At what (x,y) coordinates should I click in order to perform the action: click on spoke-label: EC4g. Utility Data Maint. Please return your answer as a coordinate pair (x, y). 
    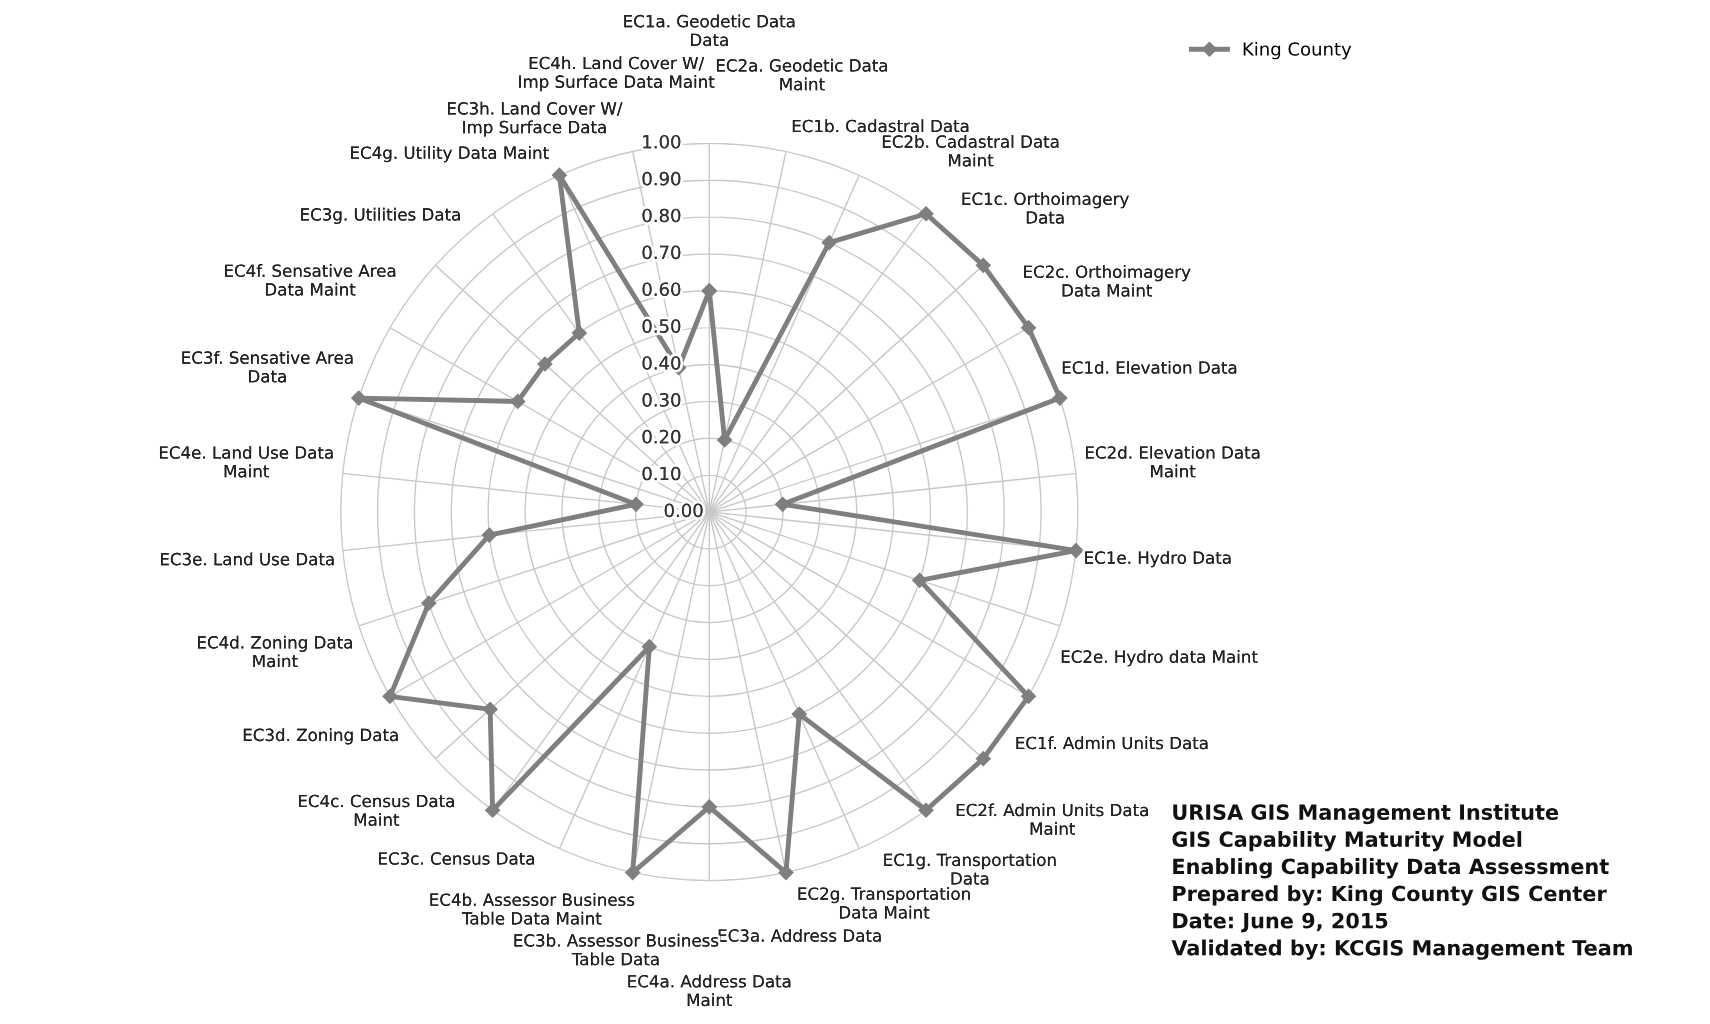
    Looking at the image, I should click on (450, 154).